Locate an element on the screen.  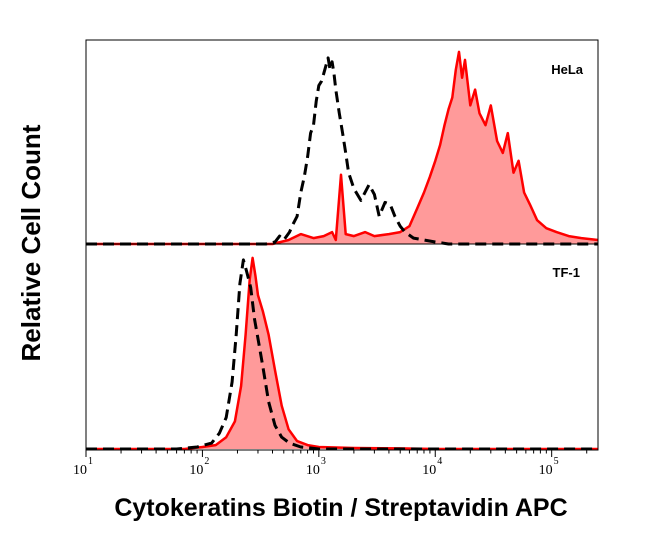
x-tick-exponent: 1 is located at coordinates (90, 461).